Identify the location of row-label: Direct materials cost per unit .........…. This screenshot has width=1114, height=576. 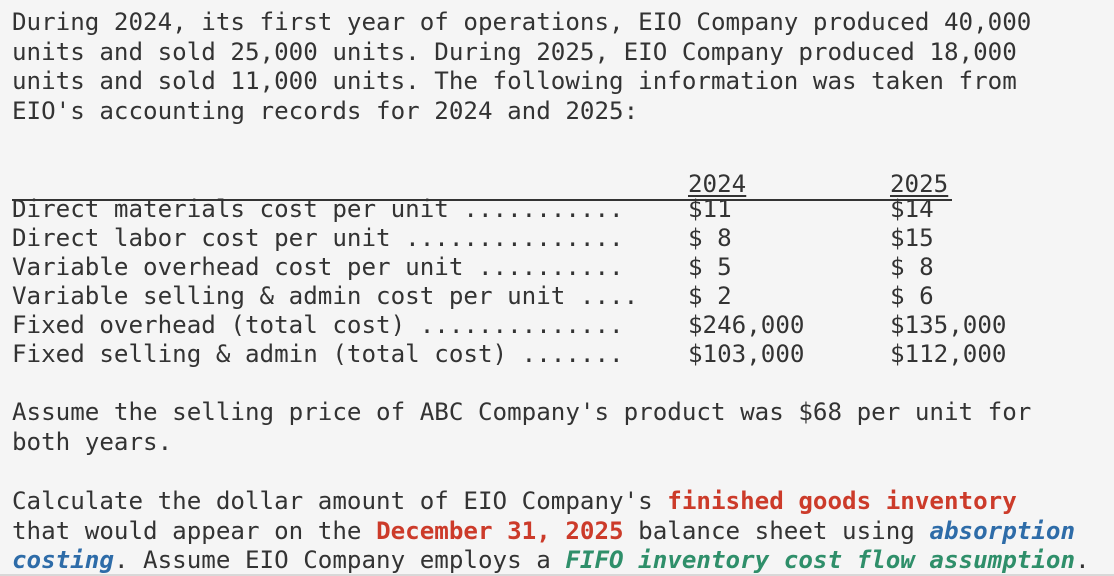
(318, 209).